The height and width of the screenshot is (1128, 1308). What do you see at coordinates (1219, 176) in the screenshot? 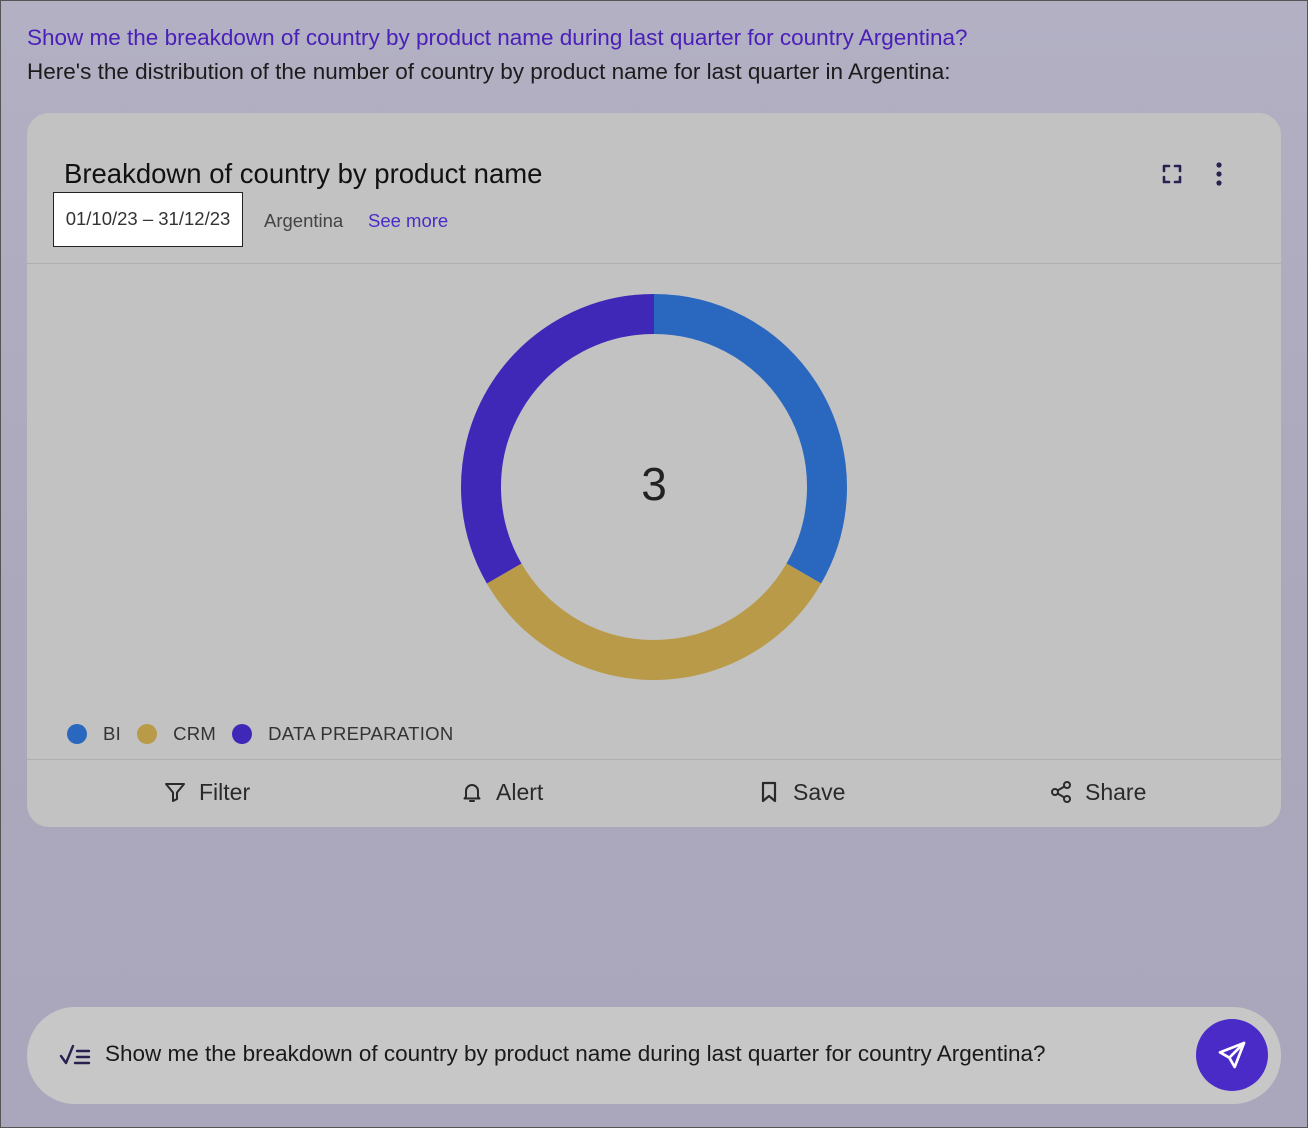
I see `more-vertical-icon` at bounding box center [1219, 176].